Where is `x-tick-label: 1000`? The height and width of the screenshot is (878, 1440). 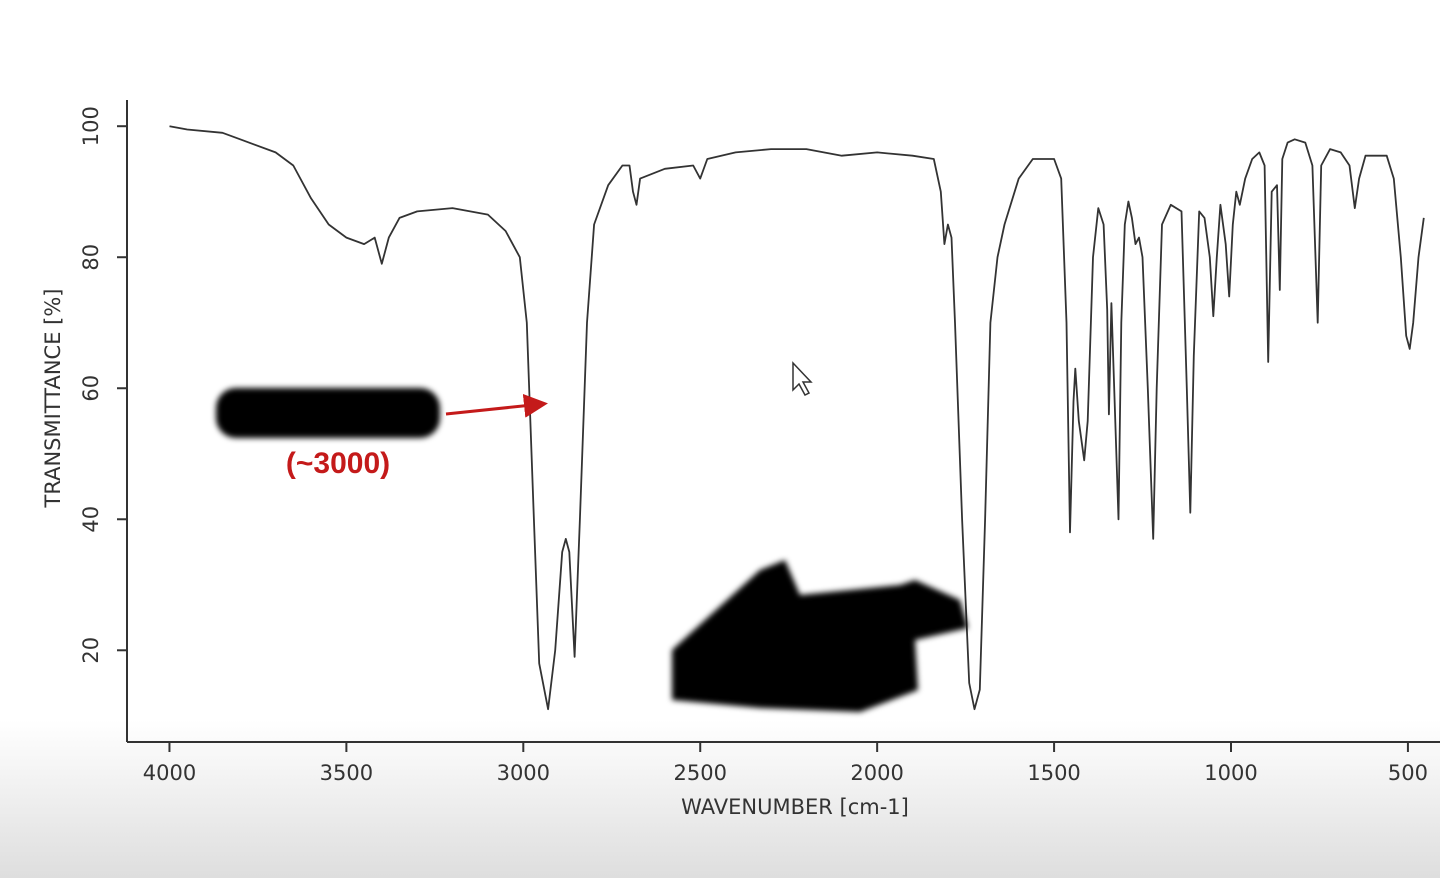
x-tick-label: 1000 is located at coordinates (1230, 773).